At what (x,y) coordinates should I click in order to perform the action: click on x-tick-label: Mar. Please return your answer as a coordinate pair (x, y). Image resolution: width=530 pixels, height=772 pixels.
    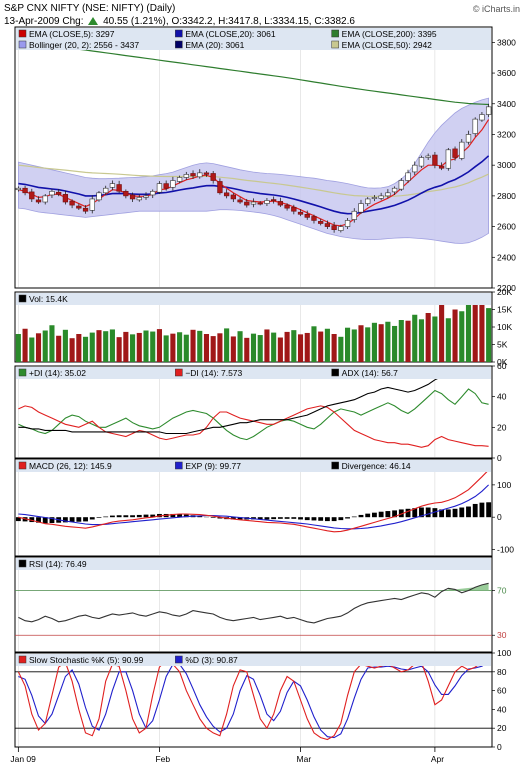
    Looking at the image, I should click on (304, 759).